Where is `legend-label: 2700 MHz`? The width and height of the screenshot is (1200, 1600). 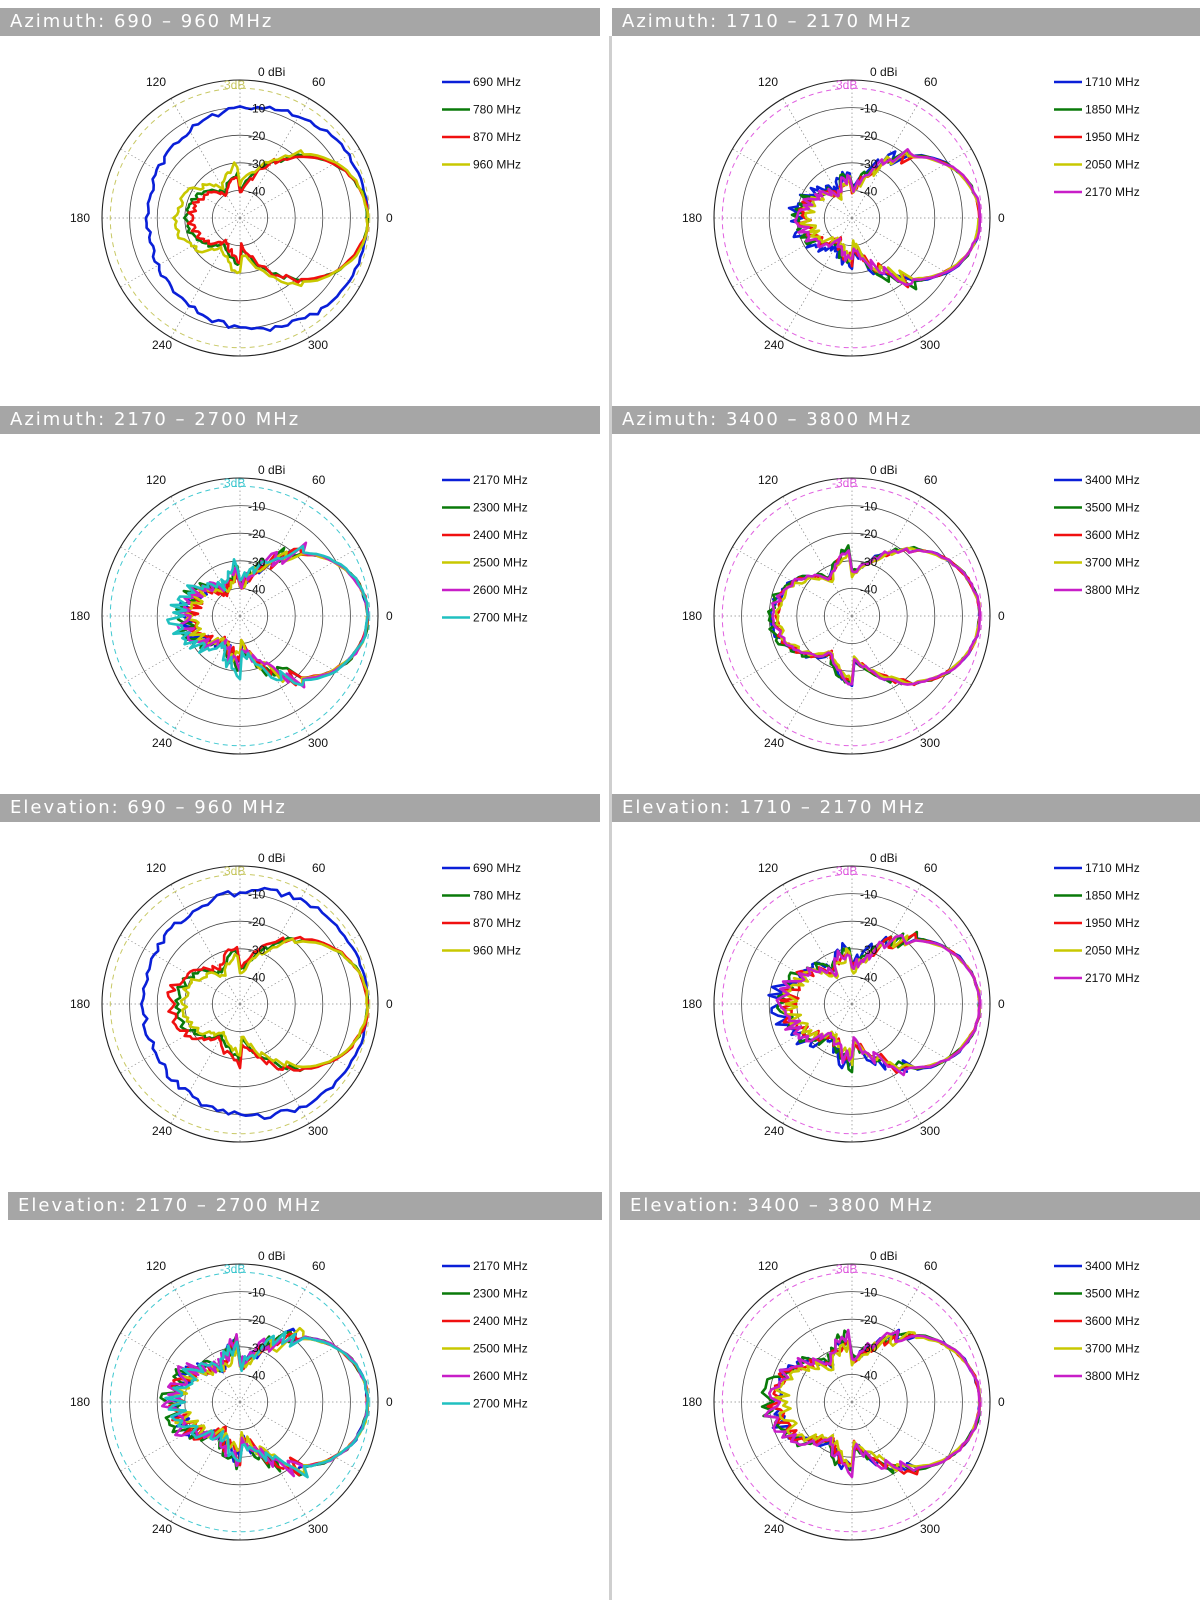
legend-label: 2700 MHz is located at coordinates (500, 1404).